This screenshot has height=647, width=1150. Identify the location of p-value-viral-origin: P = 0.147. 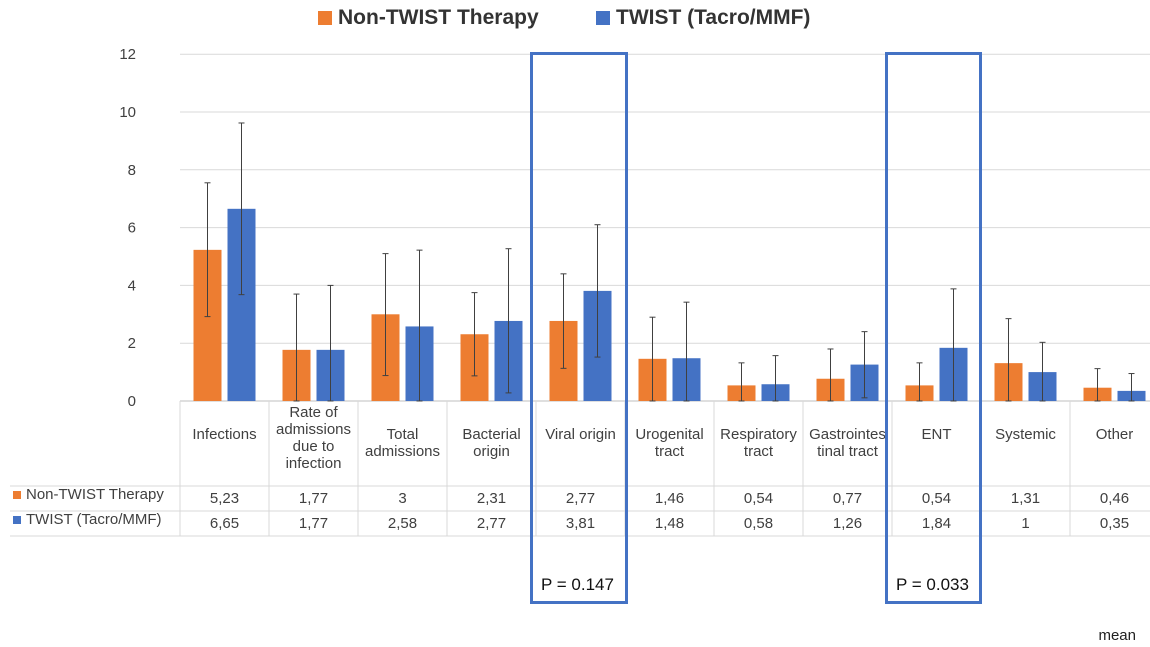
(577, 584).